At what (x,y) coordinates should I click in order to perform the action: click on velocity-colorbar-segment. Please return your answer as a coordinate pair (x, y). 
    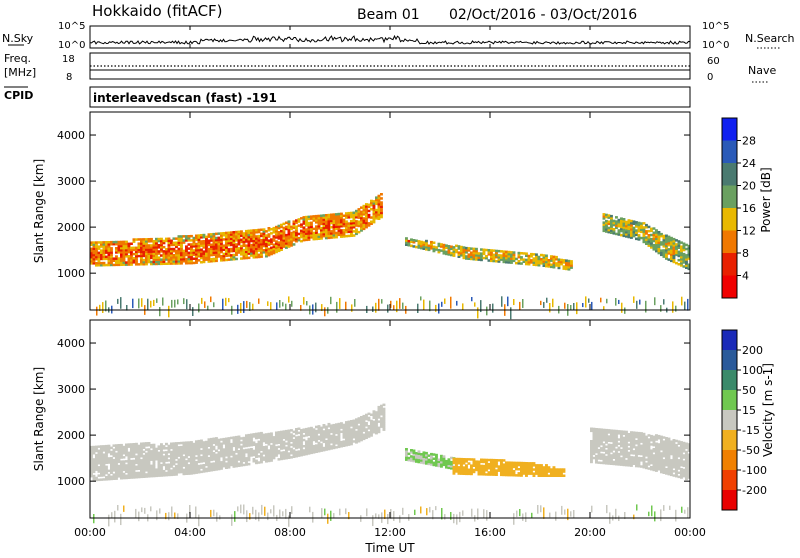
    Looking at the image, I should click on (729, 480).